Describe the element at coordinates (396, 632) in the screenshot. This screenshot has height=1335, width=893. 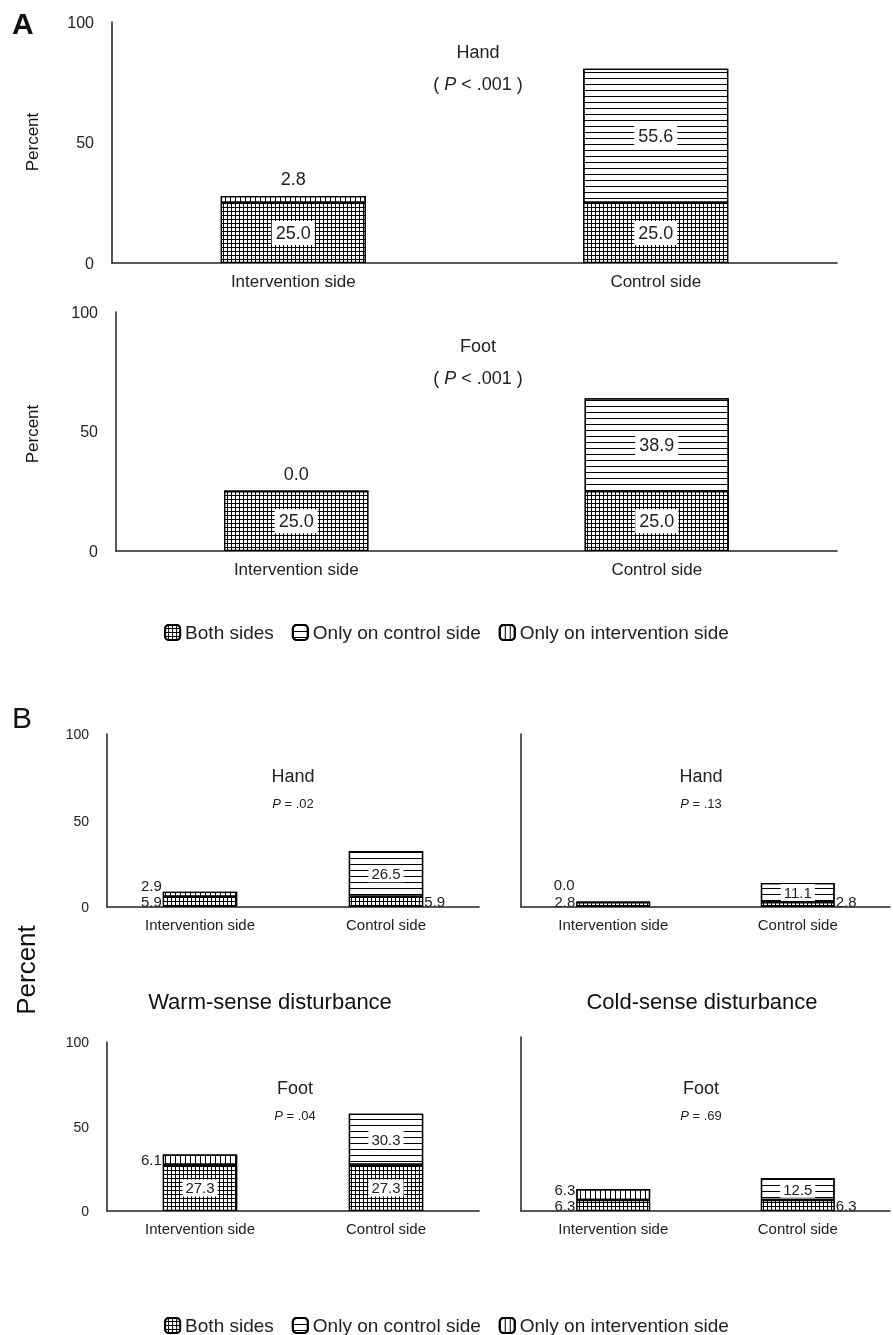
I see `legend-label: Only on control side` at that location.